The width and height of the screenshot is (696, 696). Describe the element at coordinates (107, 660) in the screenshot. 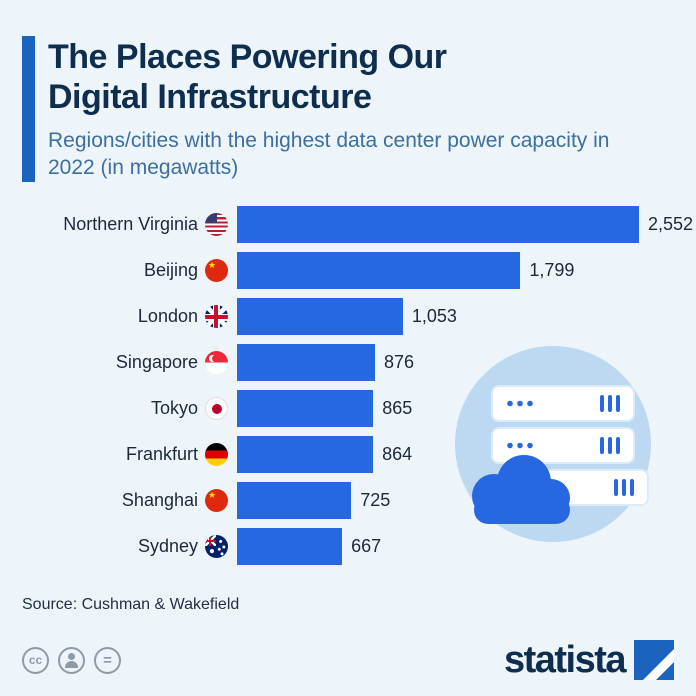

I see `no-derivatives-icon: =` at that location.